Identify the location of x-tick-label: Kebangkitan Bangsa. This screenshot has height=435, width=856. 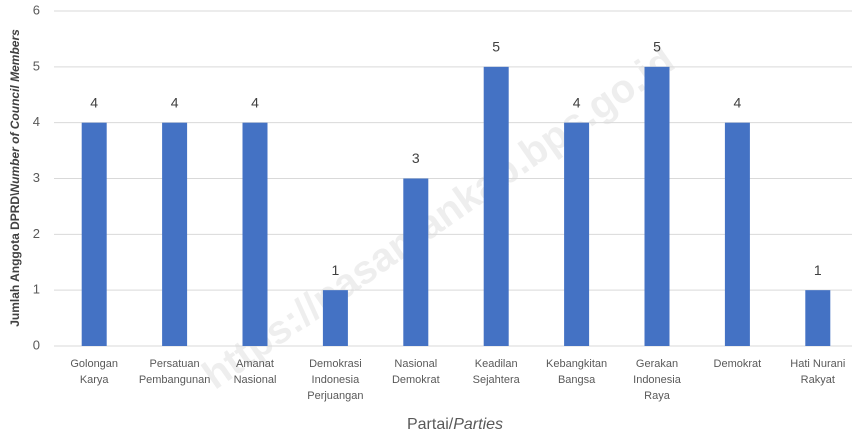
(576, 372).